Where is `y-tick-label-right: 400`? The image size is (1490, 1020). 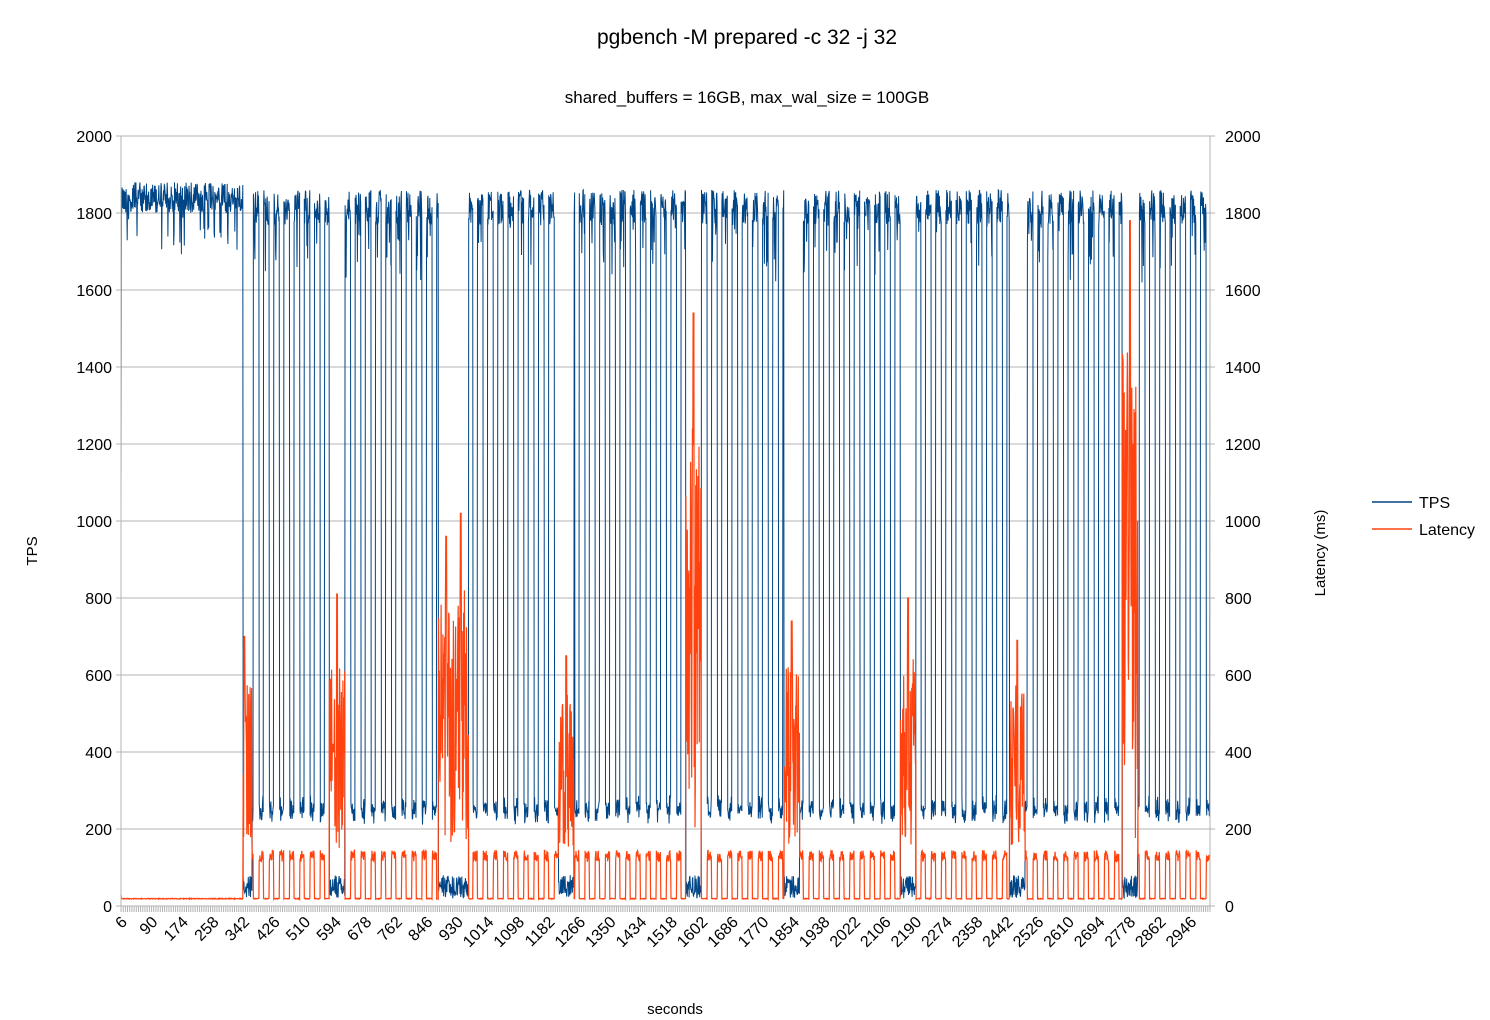 y-tick-label-right: 400 is located at coordinates (1238, 753).